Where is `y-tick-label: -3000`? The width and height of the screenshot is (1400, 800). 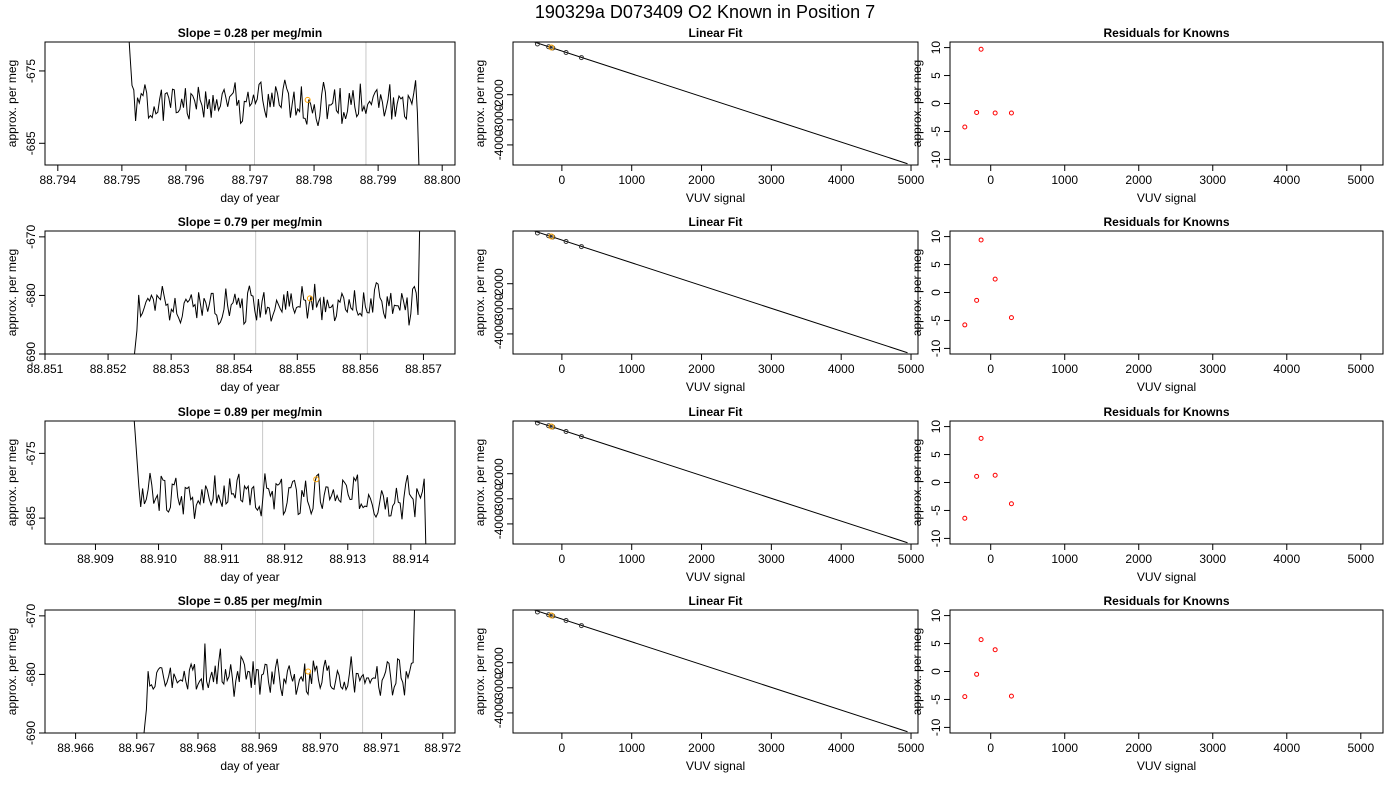 y-tick-label: -3000 is located at coordinates (499, 119).